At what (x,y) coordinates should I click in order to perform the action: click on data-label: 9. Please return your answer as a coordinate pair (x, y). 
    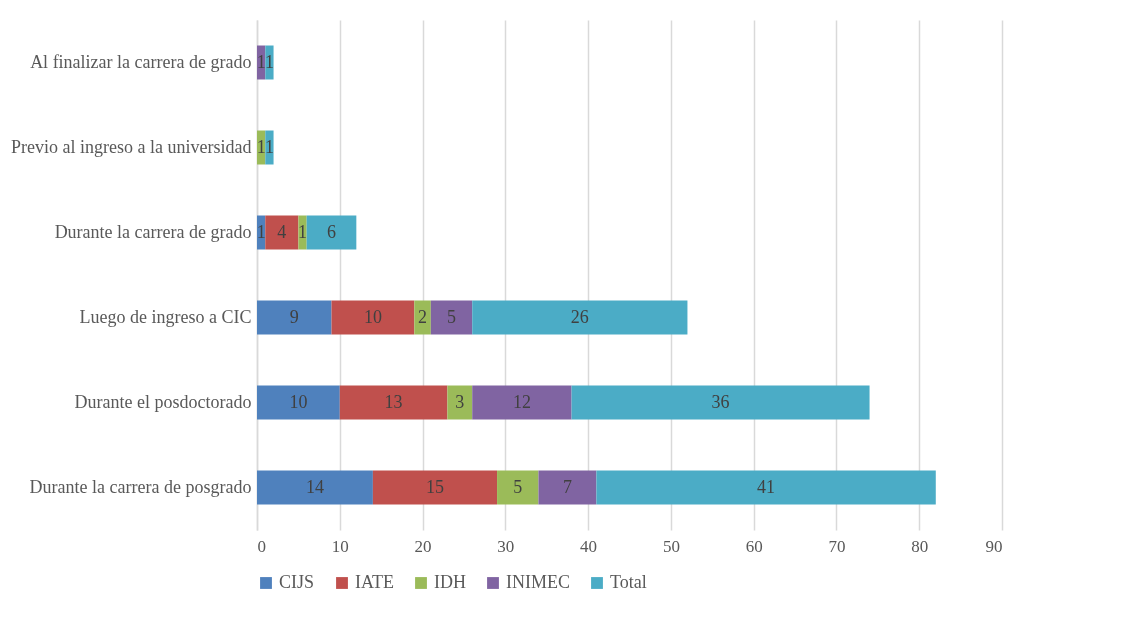
    Looking at the image, I should click on (294, 316).